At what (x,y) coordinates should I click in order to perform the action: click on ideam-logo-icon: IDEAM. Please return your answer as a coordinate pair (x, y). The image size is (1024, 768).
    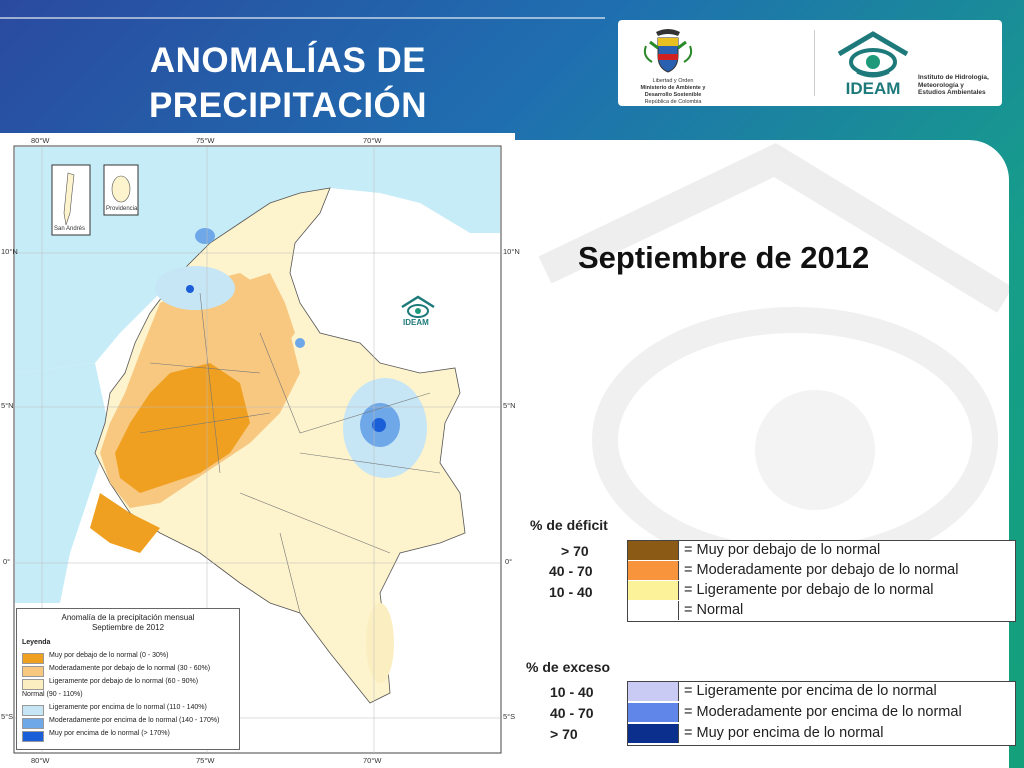
    Looking at the image, I should click on (873, 64).